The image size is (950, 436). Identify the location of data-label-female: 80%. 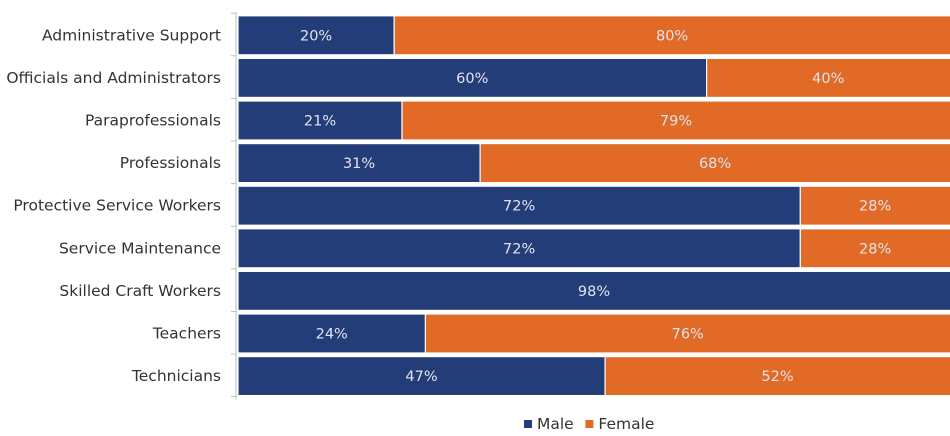
(672, 36).